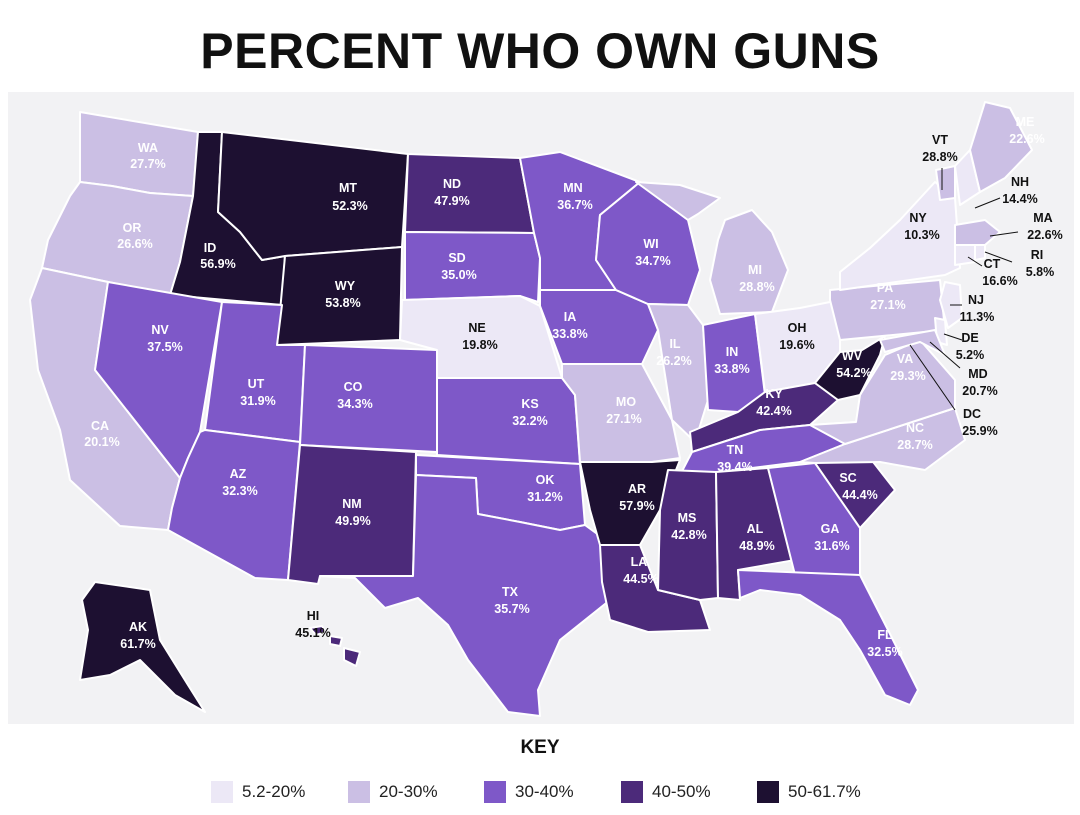  What do you see at coordinates (258, 792) in the screenshot?
I see `legend-item-1: 5.2-20%` at bounding box center [258, 792].